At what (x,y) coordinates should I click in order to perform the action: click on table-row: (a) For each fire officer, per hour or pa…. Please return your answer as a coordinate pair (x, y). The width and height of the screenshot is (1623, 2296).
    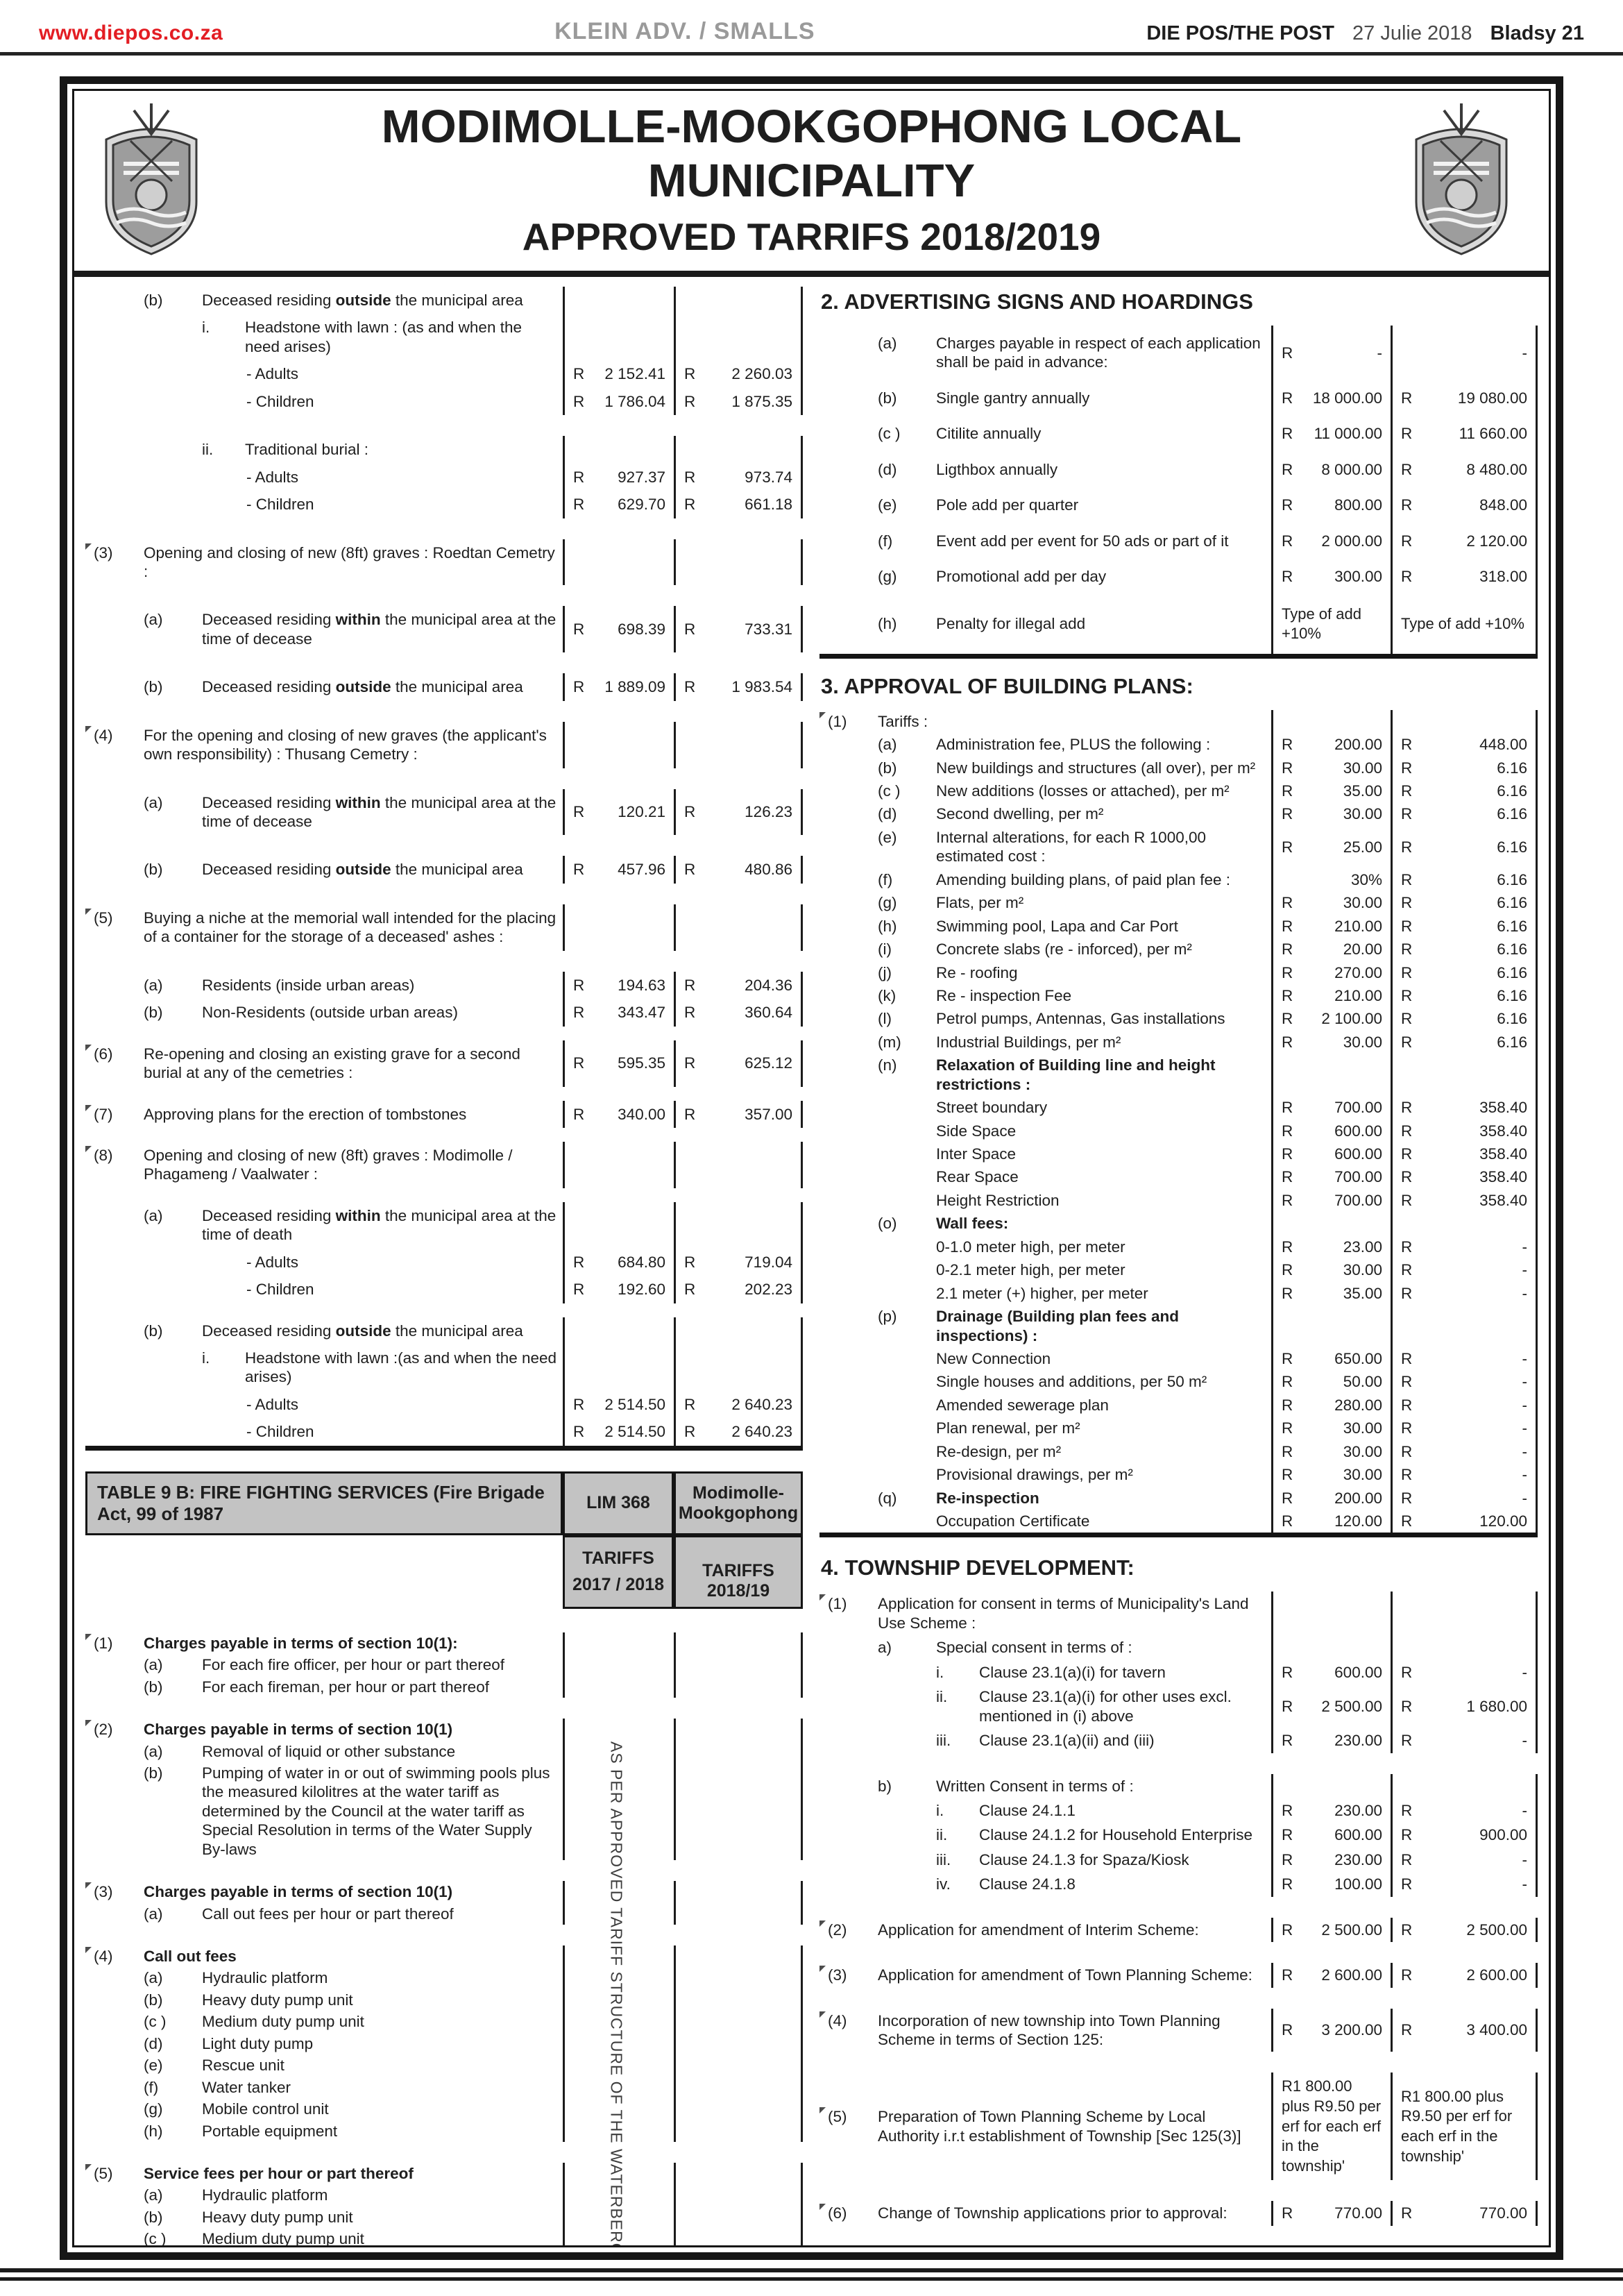
    Looking at the image, I should click on (444, 1665).